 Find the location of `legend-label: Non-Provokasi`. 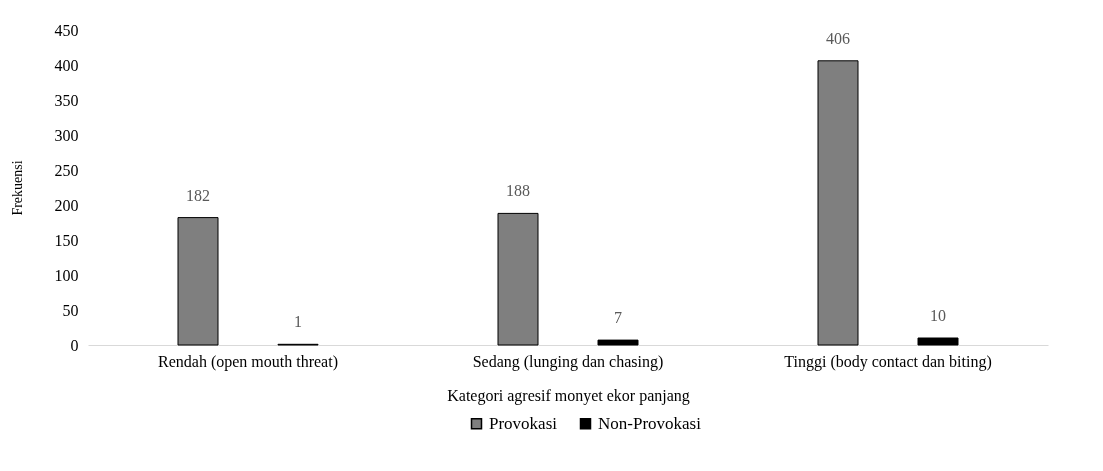

legend-label: Non-Provokasi is located at coordinates (650, 423).